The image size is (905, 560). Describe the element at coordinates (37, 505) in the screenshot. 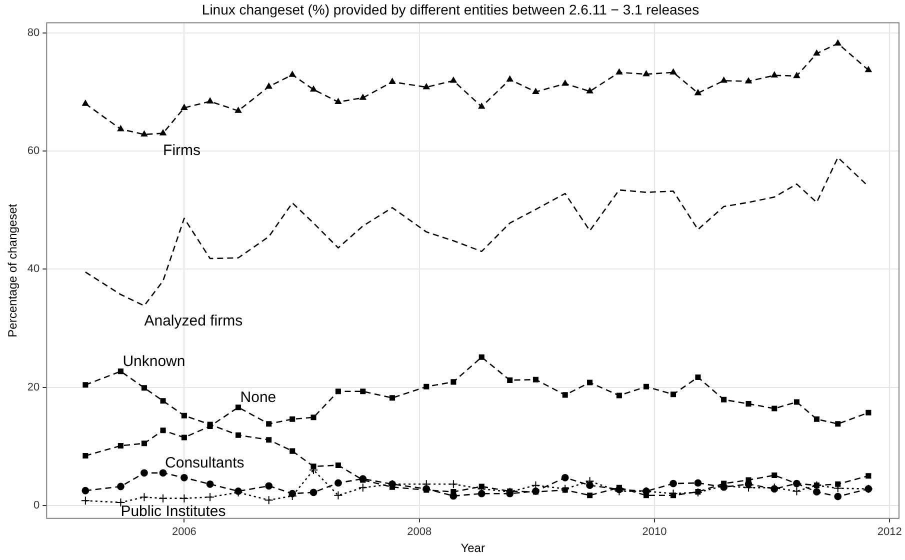

I see `y-tick-label: 0` at that location.